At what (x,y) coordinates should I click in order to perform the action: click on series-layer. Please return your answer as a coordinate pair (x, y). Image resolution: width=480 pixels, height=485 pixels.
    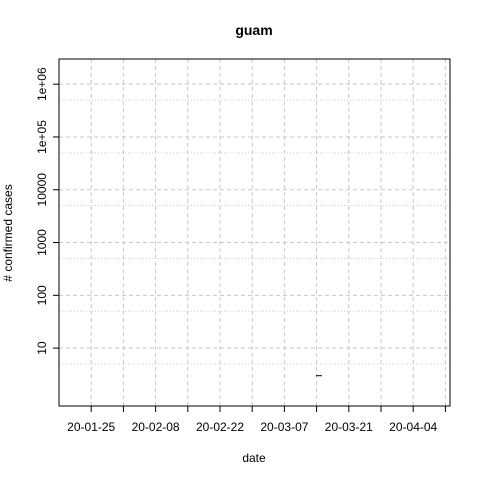
    Looking at the image, I should click on (319, 376).